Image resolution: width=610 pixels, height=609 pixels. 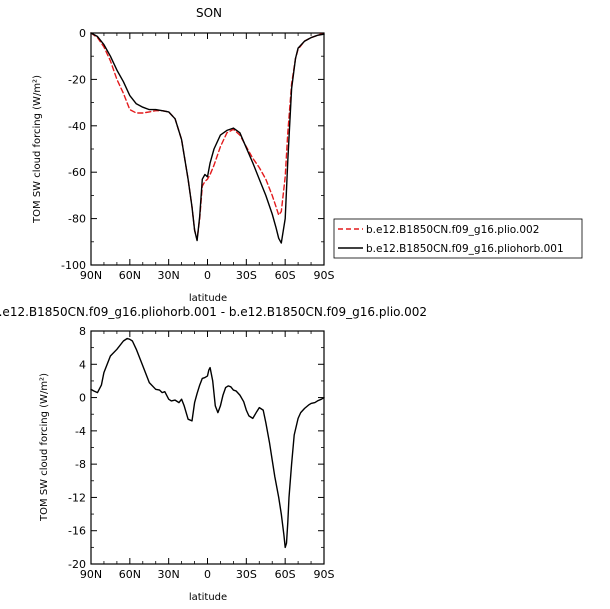 I want to click on top-chart-title: SON, so click(x=209, y=13).